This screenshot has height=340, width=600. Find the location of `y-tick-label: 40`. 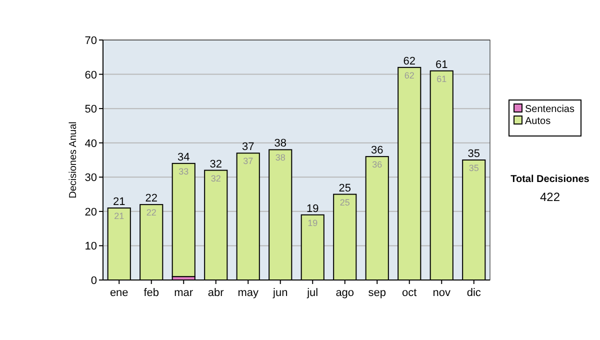

y-tick-label: 40 is located at coordinates (90, 144).